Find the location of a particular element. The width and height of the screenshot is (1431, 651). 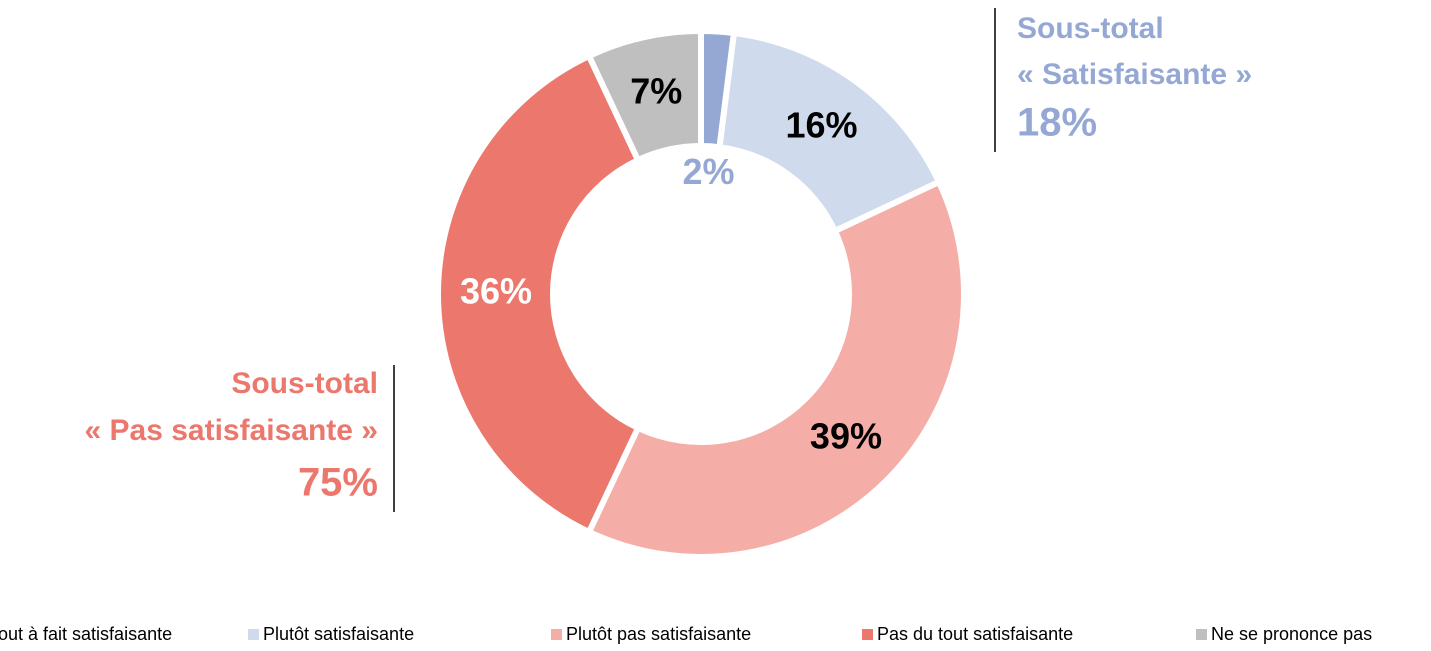

annotation-text: « Pas satisfaisante » is located at coordinates (231, 430).